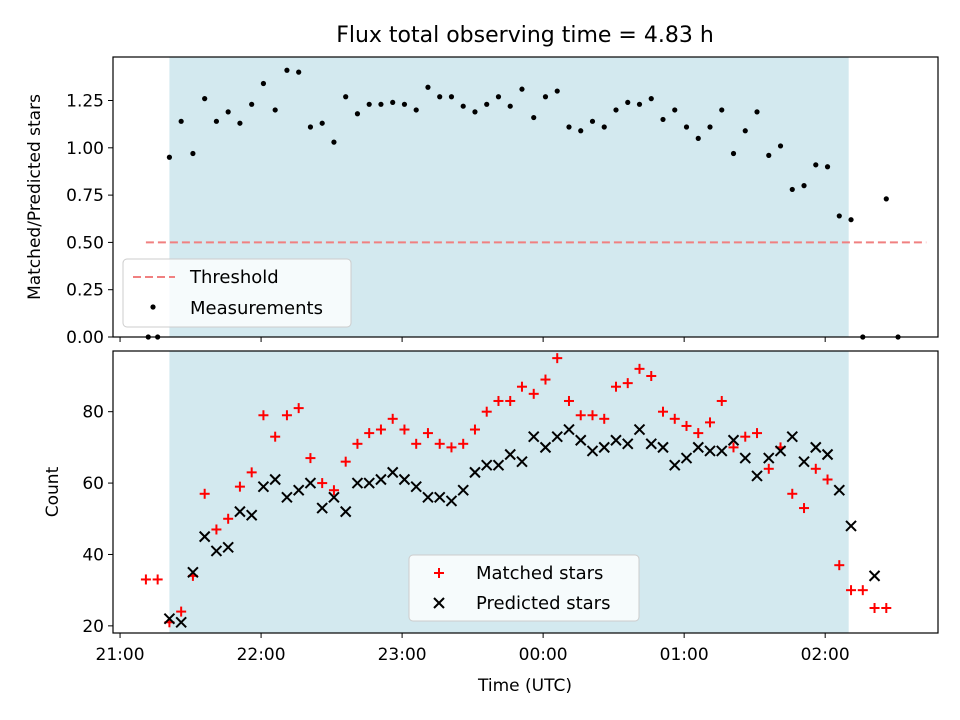 The height and width of the screenshot is (720, 960). What do you see at coordinates (261, 655) in the screenshot?
I see `x-tick-label: 22:00` at bounding box center [261, 655].